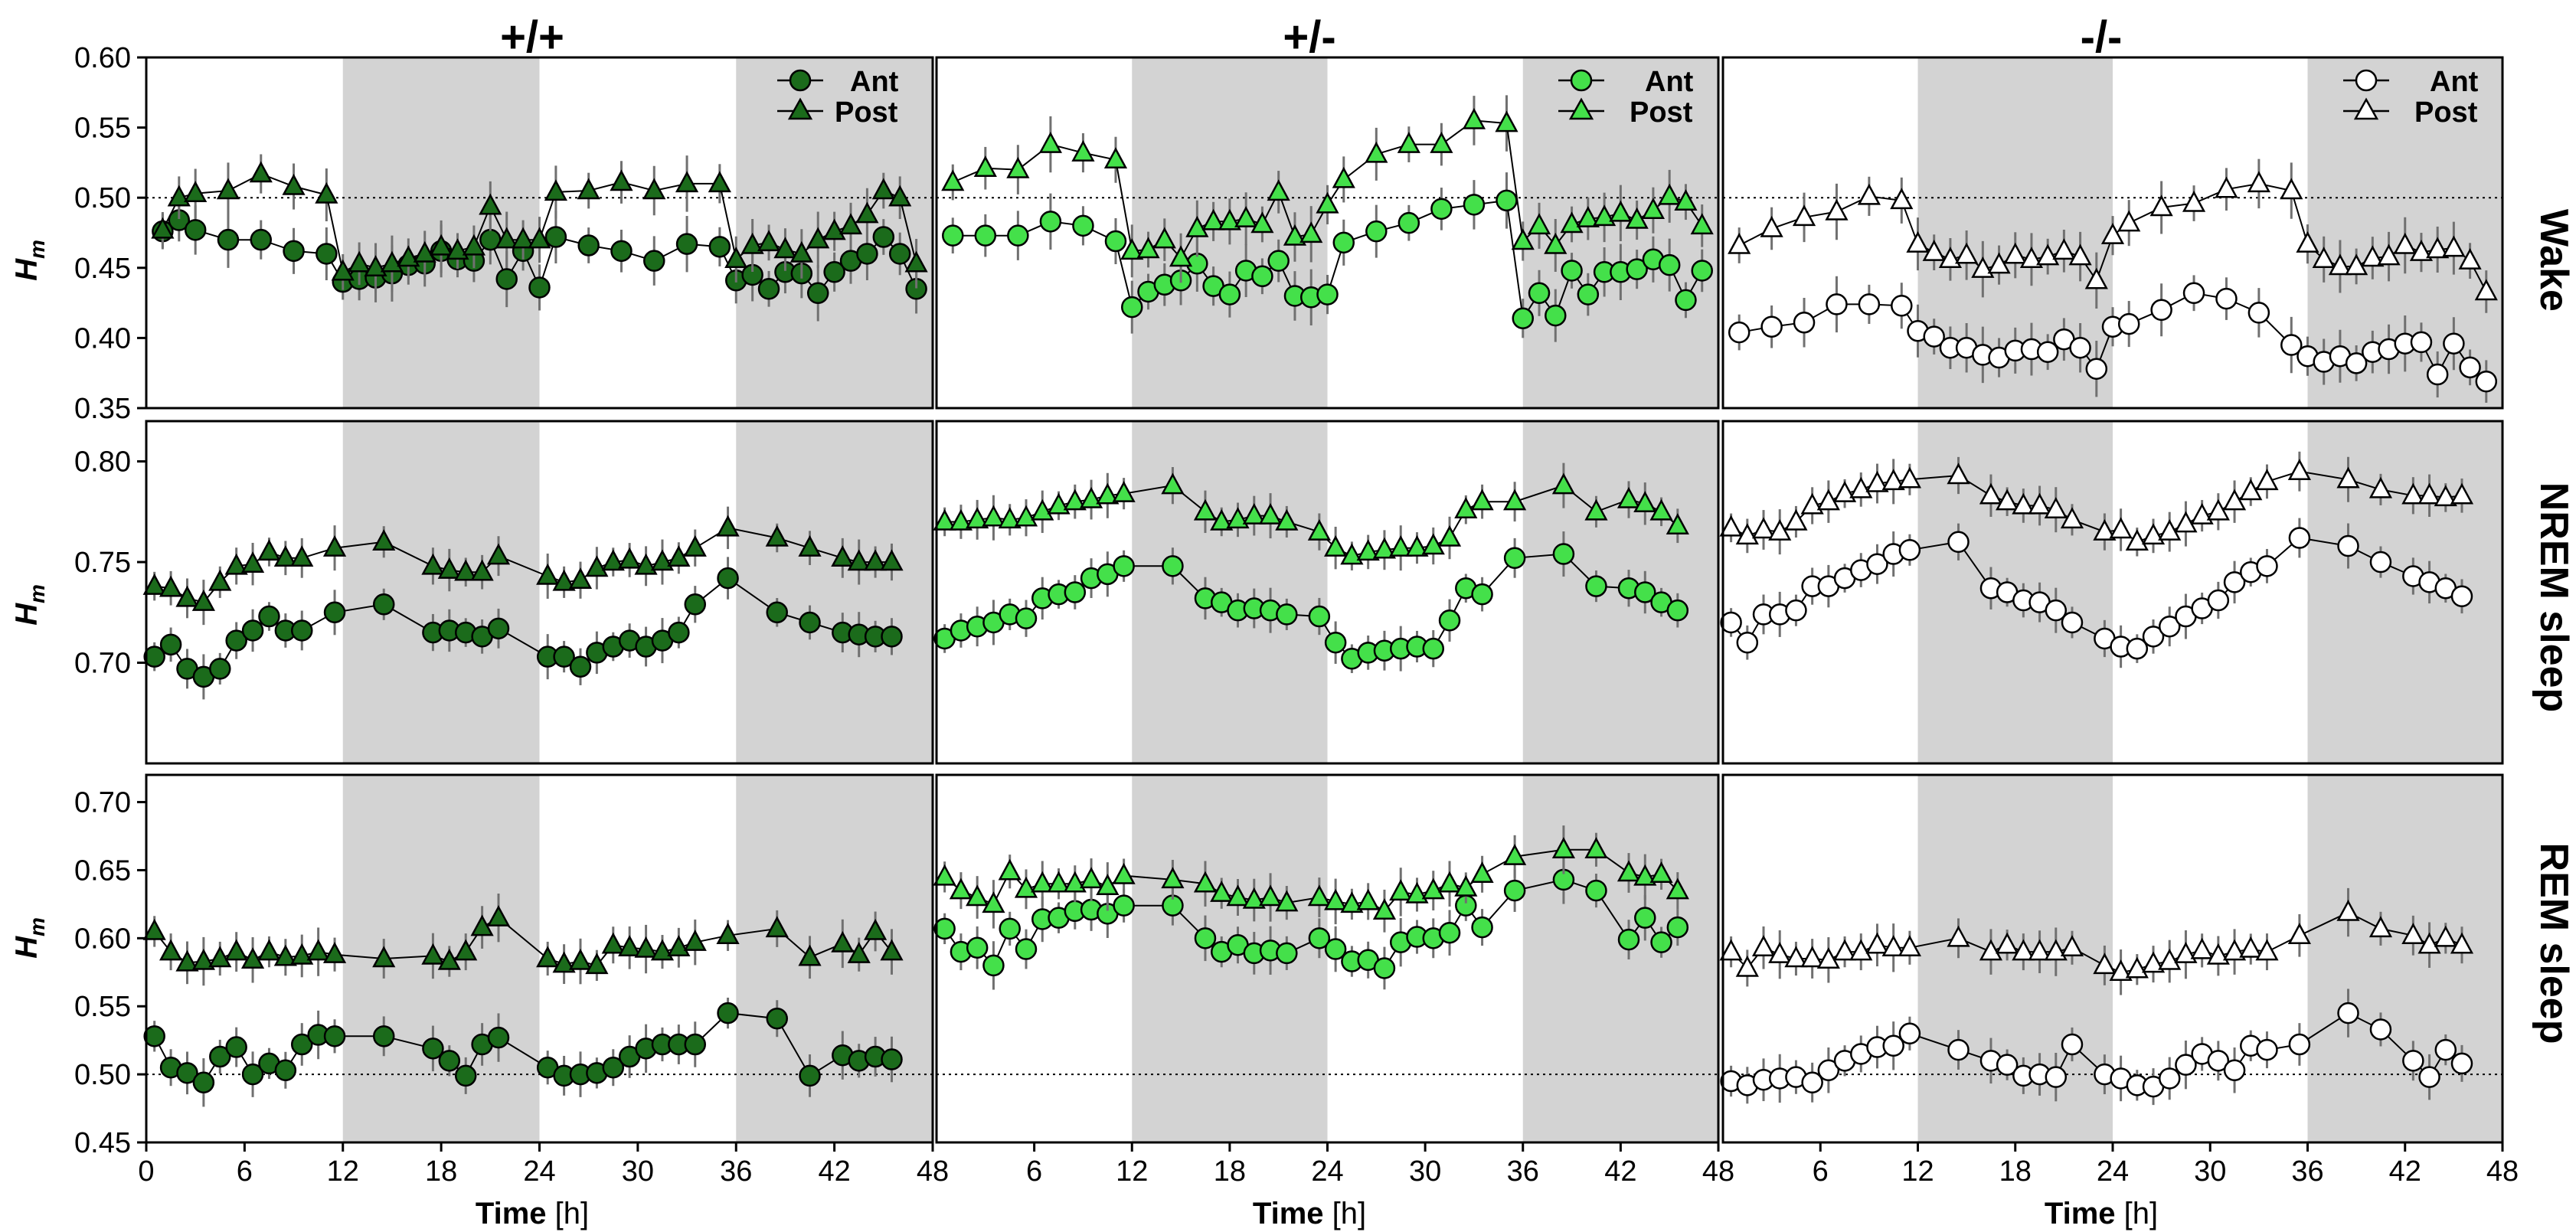 The width and height of the screenshot is (2576, 1232). What do you see at coordinates (102, 409) in the screenshot?
I see `y-tick-label: 0.35` at bounding box center [102, 409].